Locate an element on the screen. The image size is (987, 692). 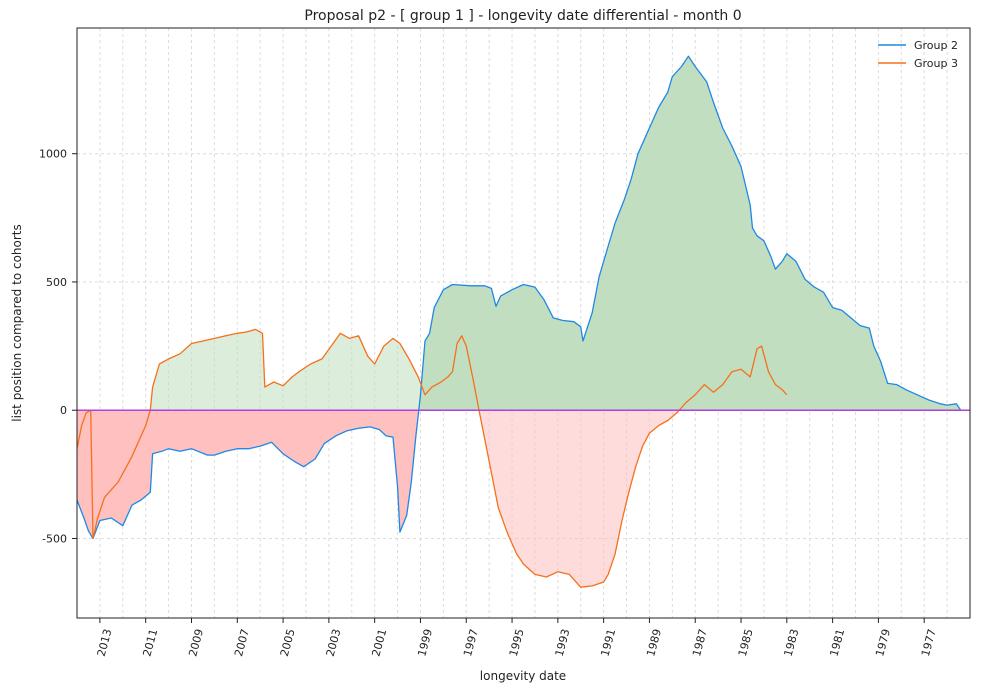
y-tick-label: 1000 is located at coordinates (53, 154).